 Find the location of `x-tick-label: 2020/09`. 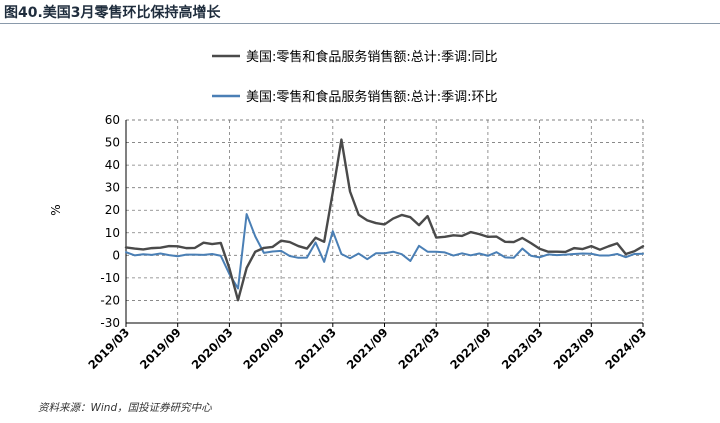

x-tick-label: 2020/09 is located at coordinates (263, 348).